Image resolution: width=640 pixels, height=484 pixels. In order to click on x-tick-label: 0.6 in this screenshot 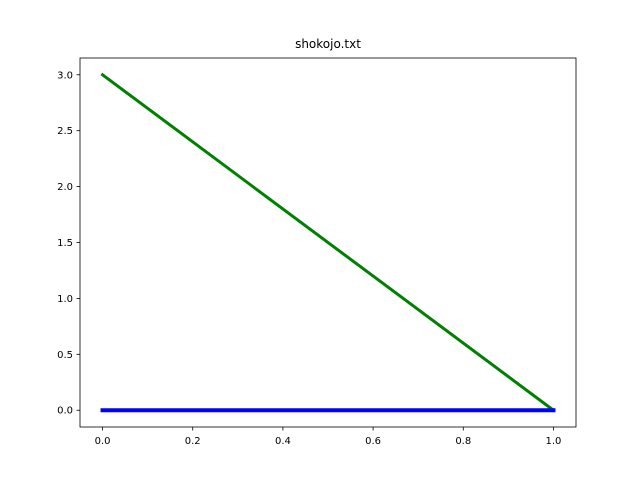, I will do `click(373, 441)`.